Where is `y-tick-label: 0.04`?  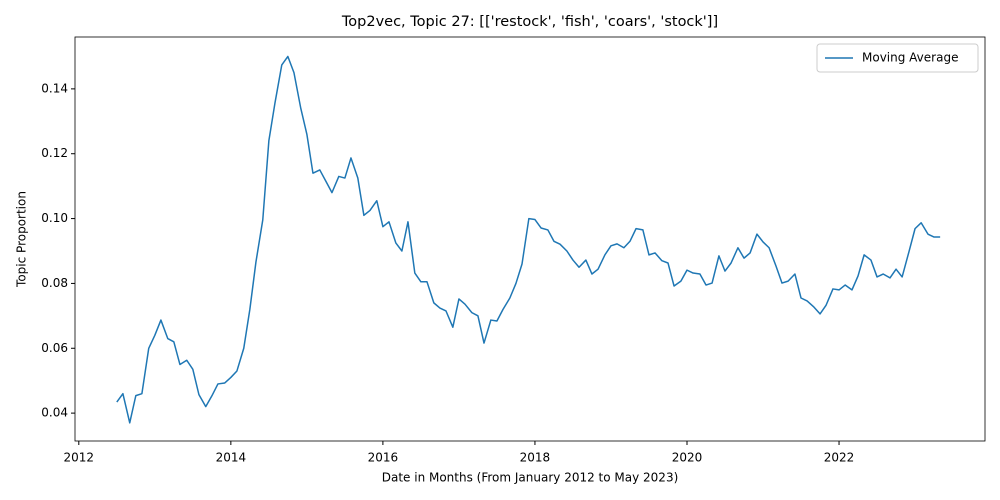 y-tick-label: 0.04 is located at coordinates (54, 413).